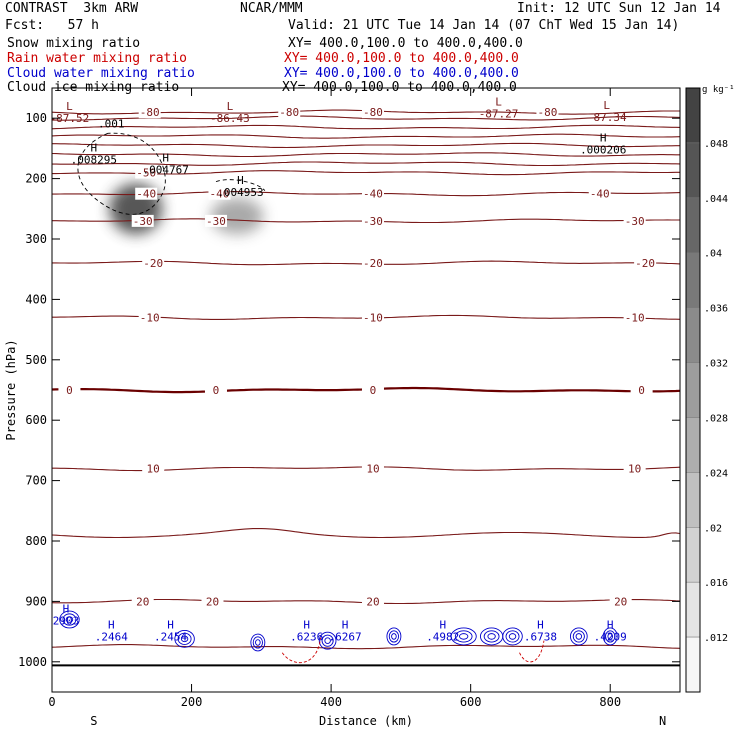 The height and width of the screenshot is (740, 740). I want to click on north-label: N, so click(662, 721).